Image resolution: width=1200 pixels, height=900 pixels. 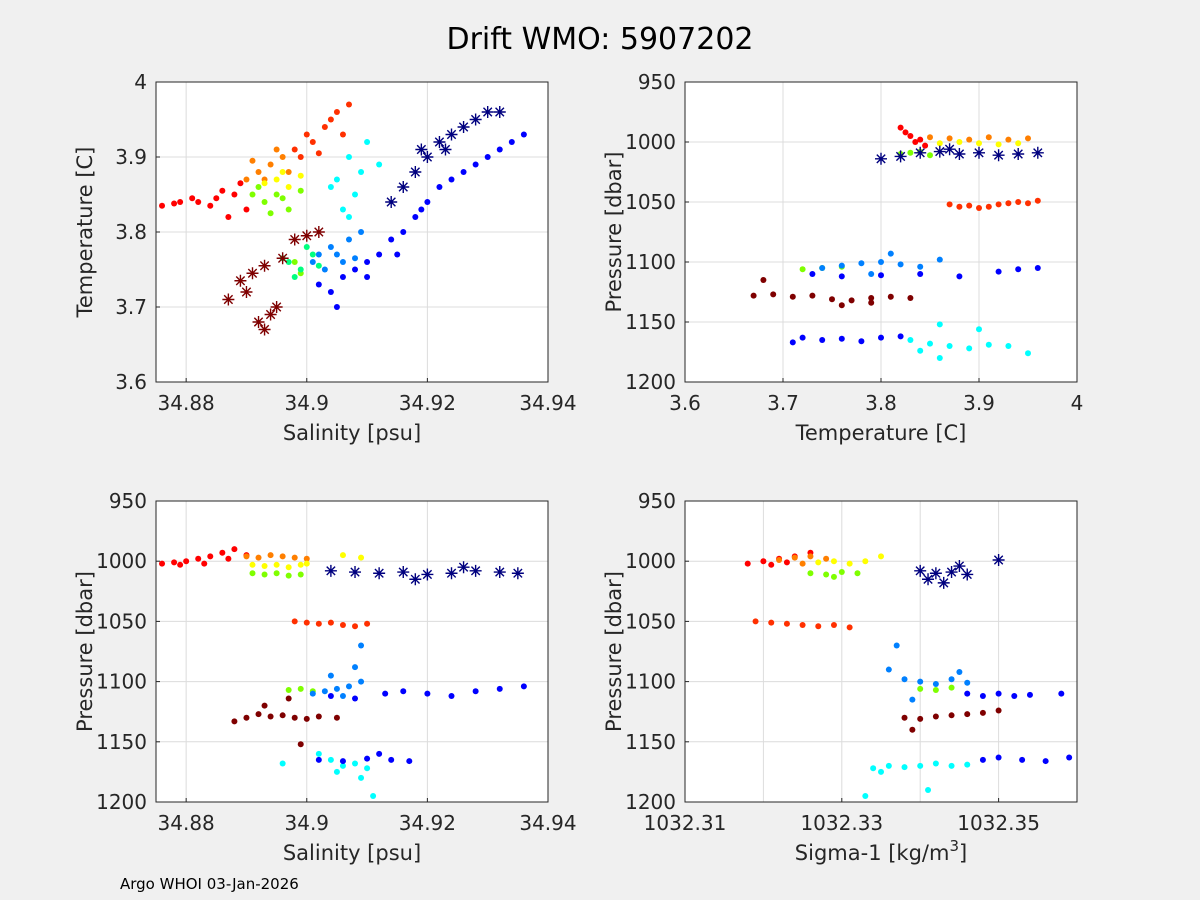 I want to click on x-tick-label: 34.94, so click(x=547, y=823).